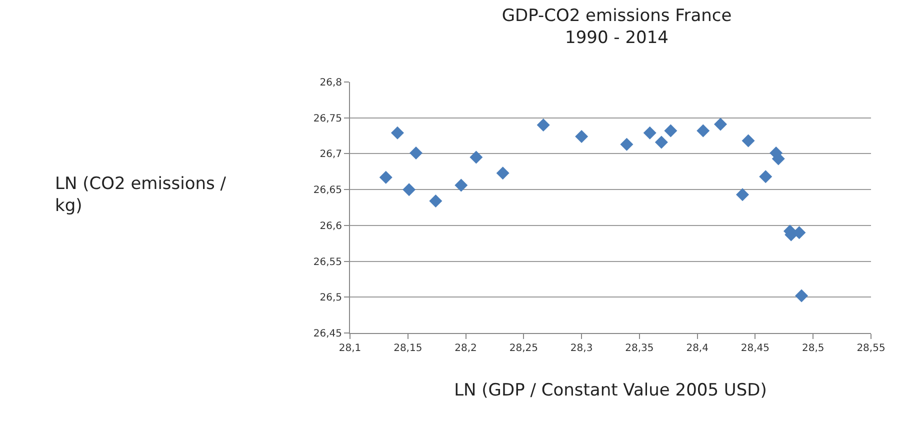 The height and width of the screenshot is (422, 907). What do you see at coordinates (327, 334) in the screenshot?
I see `y-tick-label: 26,45` at bounding box center [327, 334].